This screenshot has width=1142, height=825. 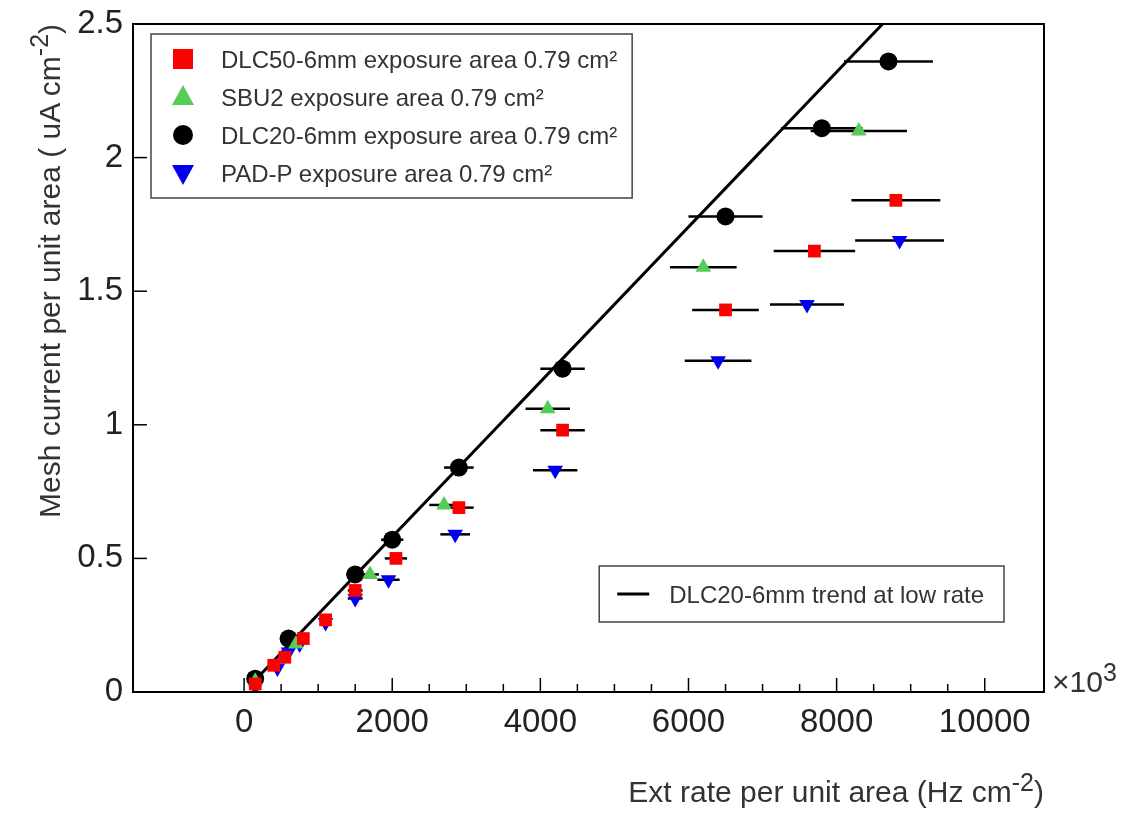 What do you see at coordinates (100, 22) in the screenshot?
I see `y-tick-label: 2.5` at bounding box center [100, 22].